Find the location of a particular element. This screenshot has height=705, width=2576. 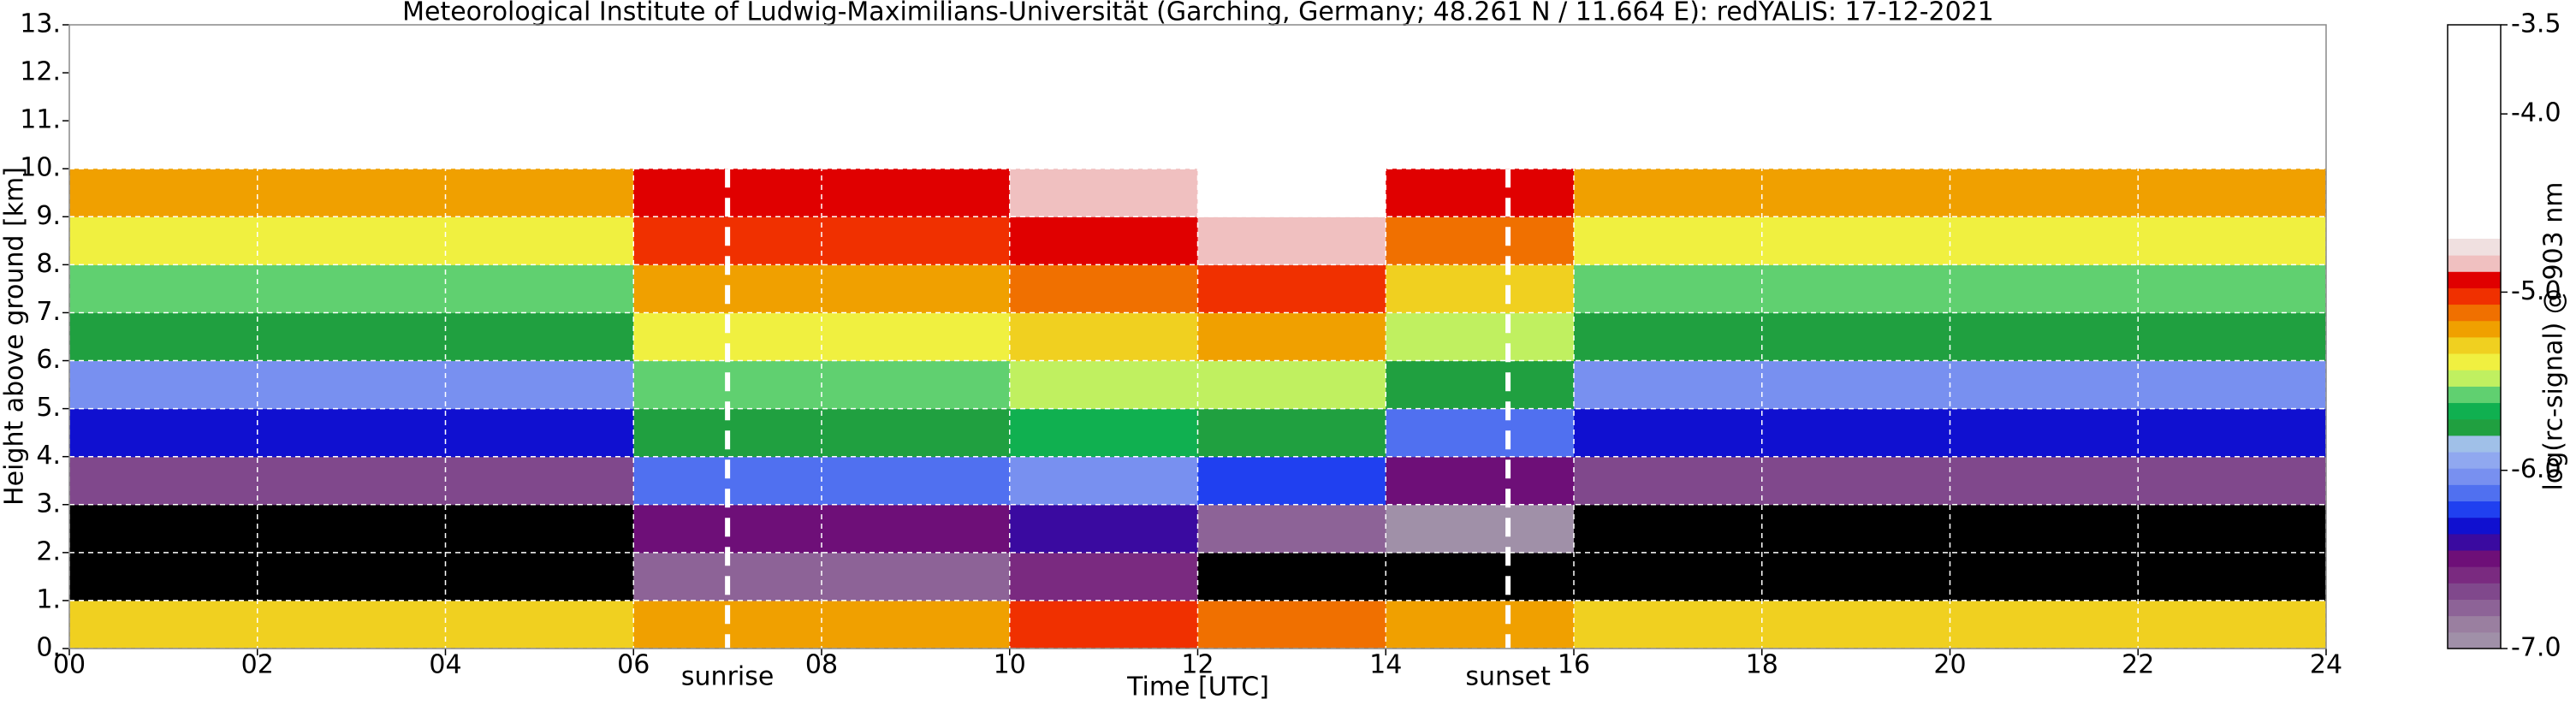

colorbar-tick-label: -4.0 is located at coordinates (2536, 113).